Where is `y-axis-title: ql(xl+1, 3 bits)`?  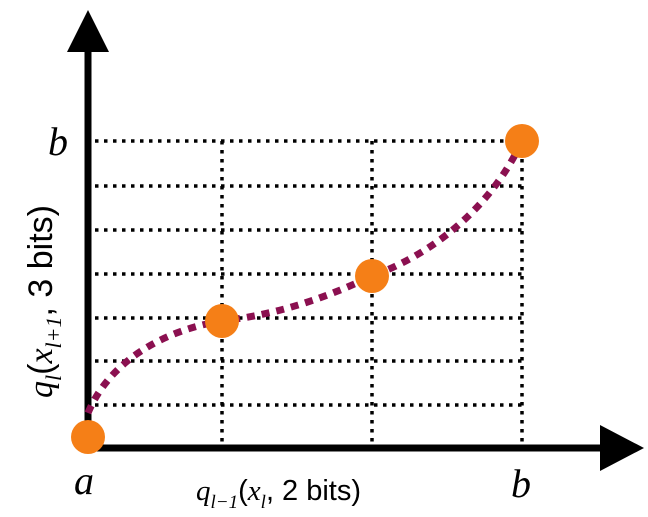 y-axis-title: ql(xl+1, 3 bits) is located at coordinates (44, 301).